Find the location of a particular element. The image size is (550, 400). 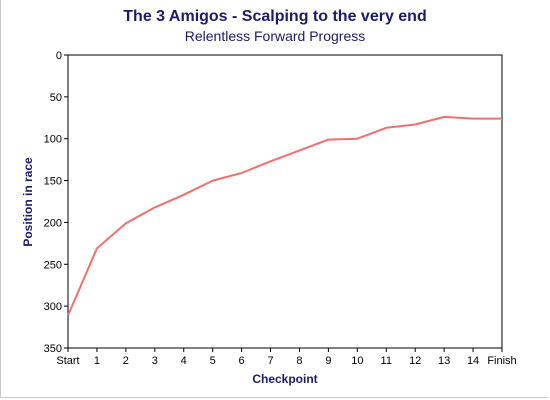

chart-title: The 3 Amigos - Scalping to the very end is located at coordinates (275, 16).